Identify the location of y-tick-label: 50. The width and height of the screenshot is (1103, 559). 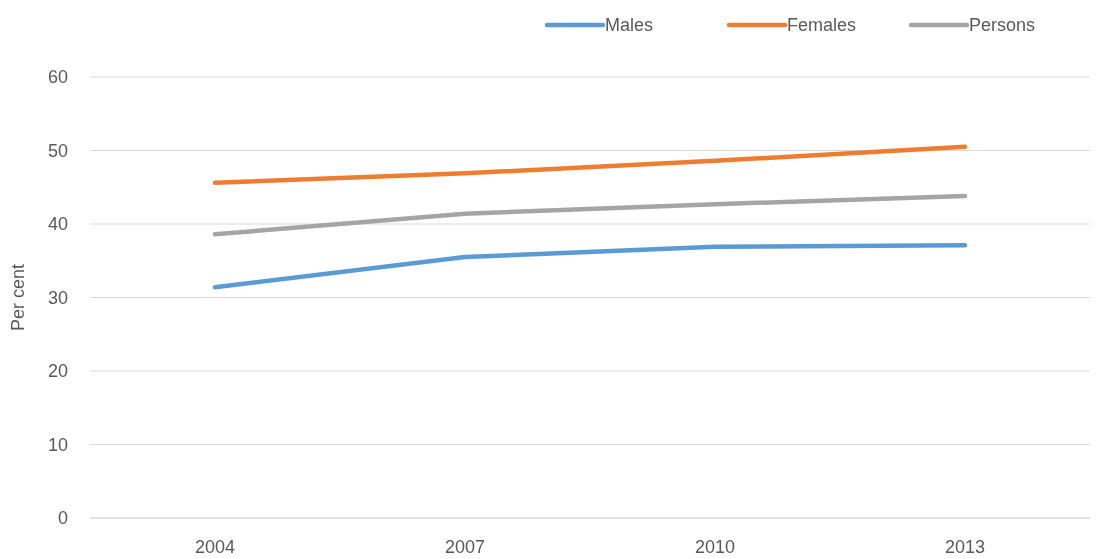
(57, 150).